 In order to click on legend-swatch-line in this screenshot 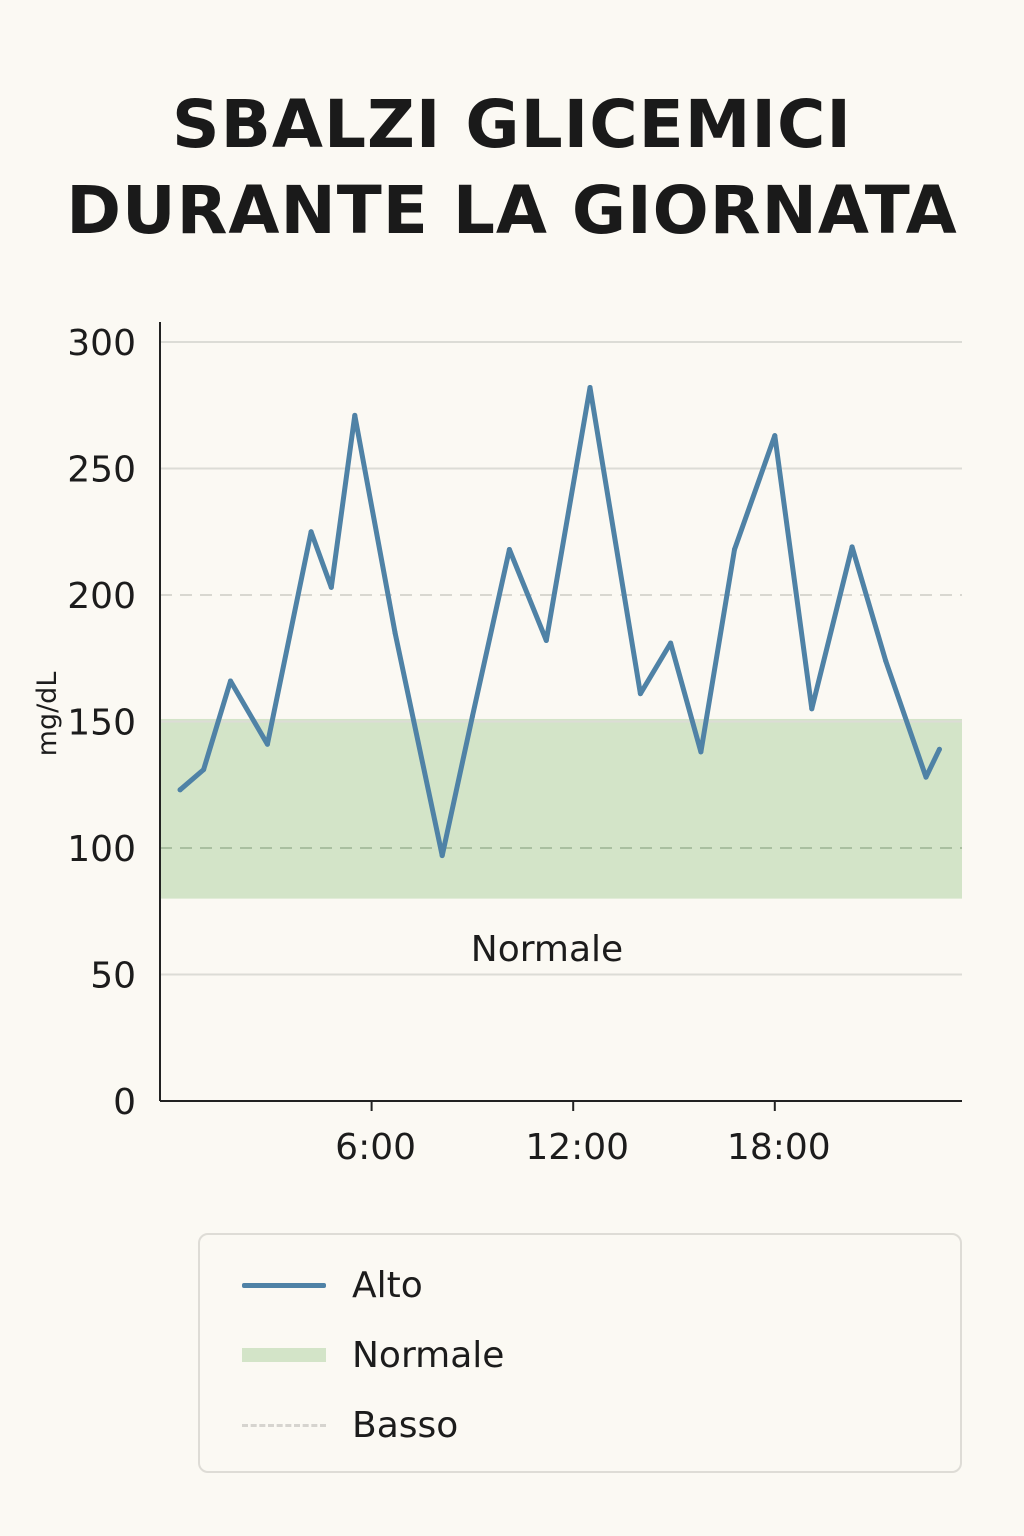, I will do `click(284, 1285)`.